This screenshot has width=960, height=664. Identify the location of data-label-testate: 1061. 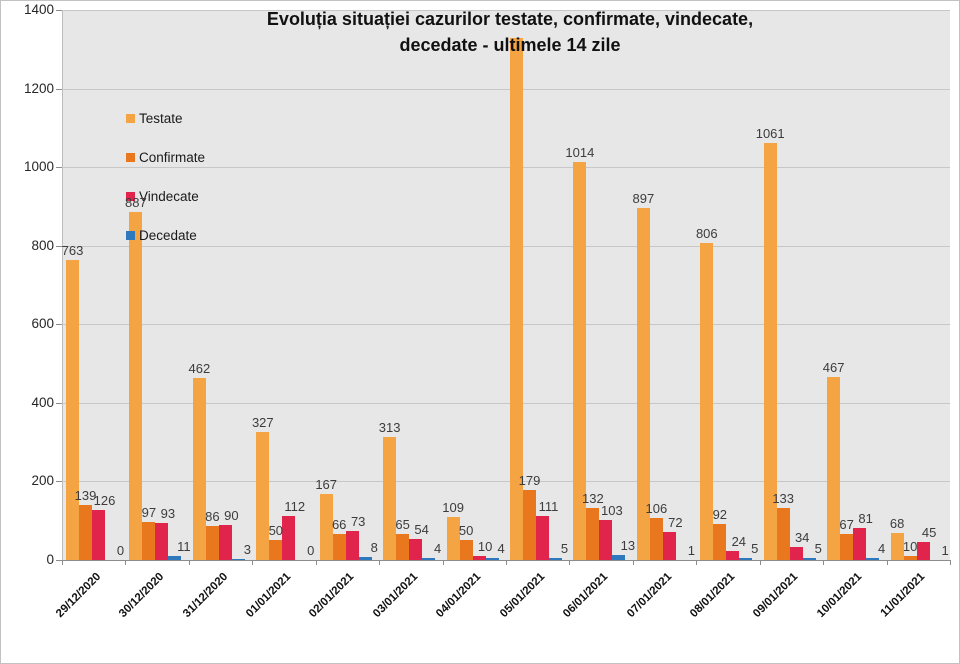
(770, 133).